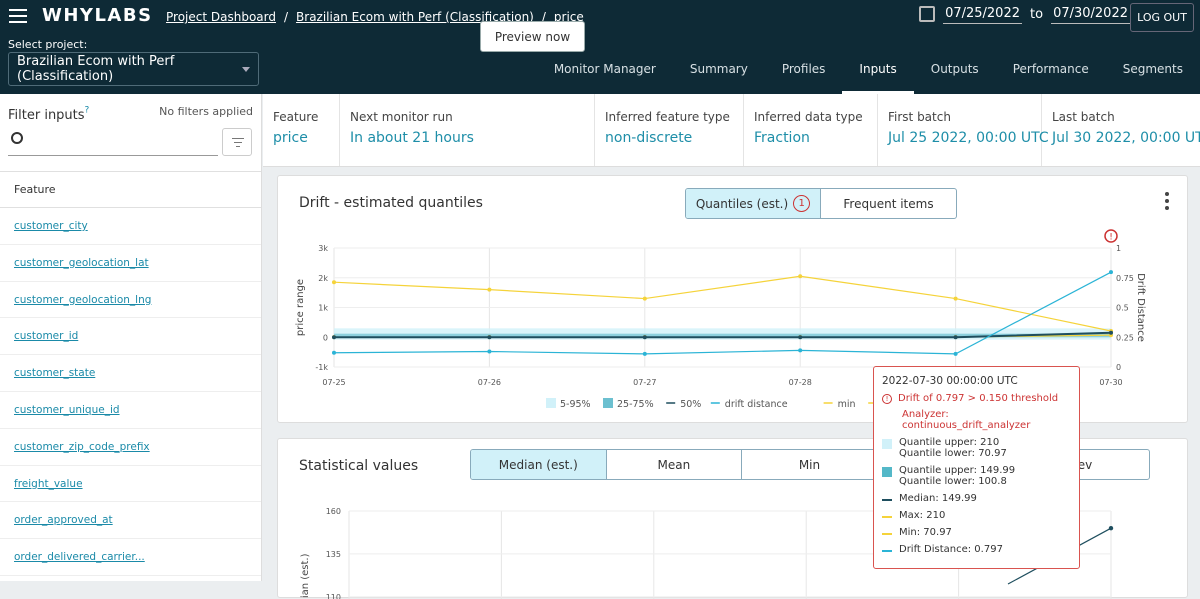 Image resolution: width=1200 pixels, height=599 pixels. Describe the element at coordinates (97, 15) in the screenshot. I see `whylabs-logo: WHYLABS` at that location.